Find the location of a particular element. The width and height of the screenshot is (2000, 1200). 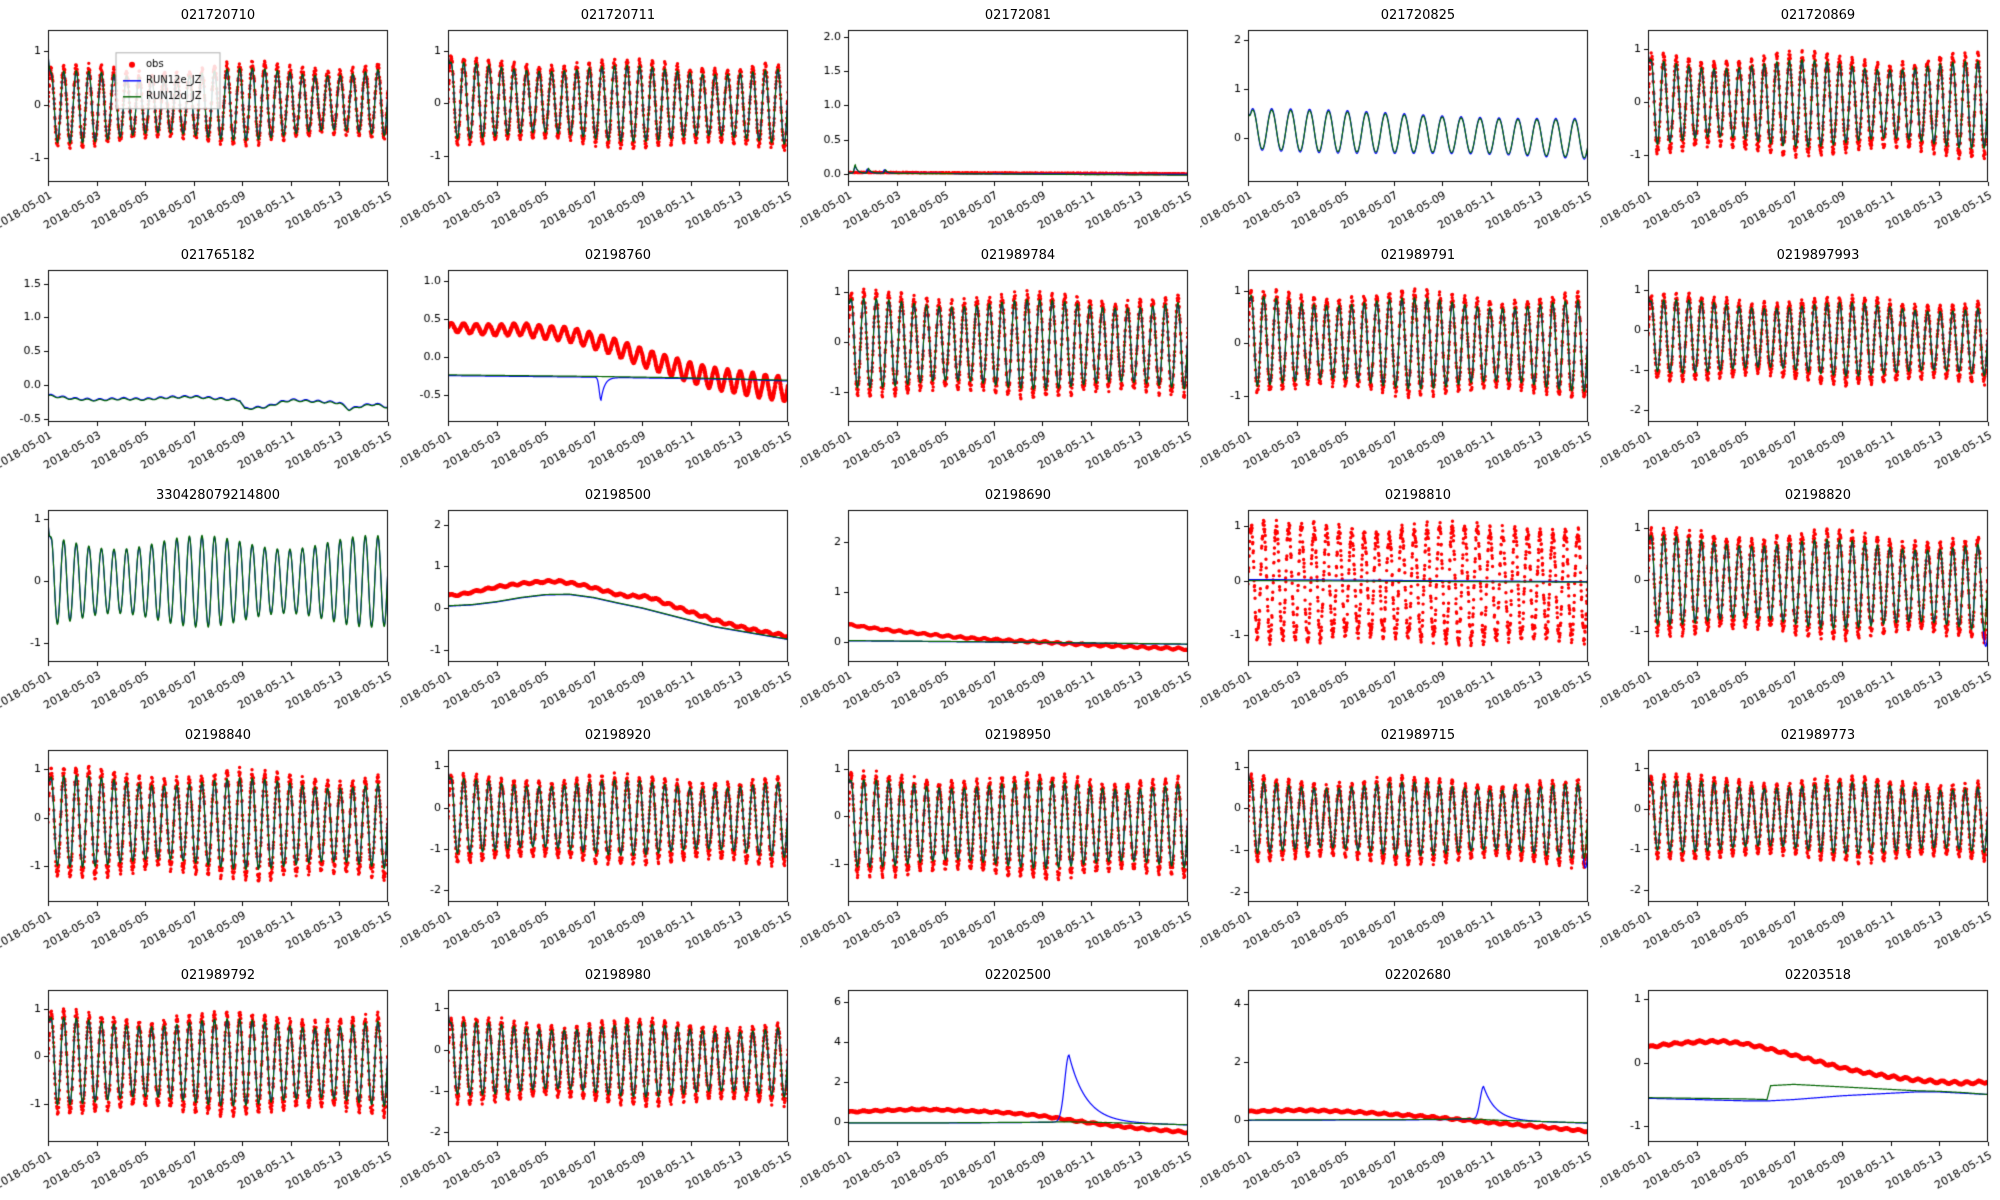

subplot-cell: 021720711 is located at coordinates (600, 120).